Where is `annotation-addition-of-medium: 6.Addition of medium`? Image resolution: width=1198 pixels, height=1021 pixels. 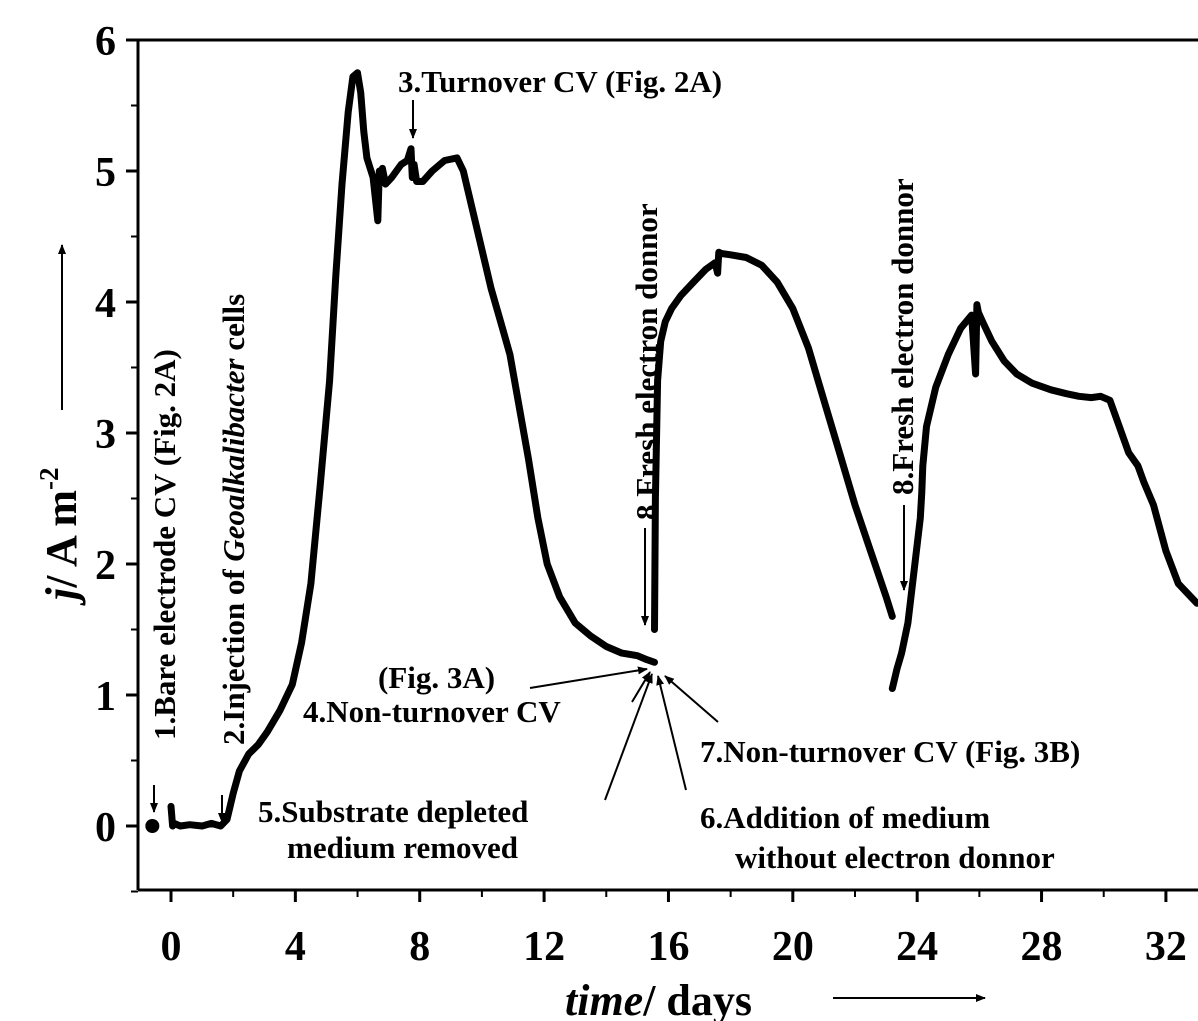
annotation-addition-of-medium: 6.Addition of medium is located at coordinates (845, 817).